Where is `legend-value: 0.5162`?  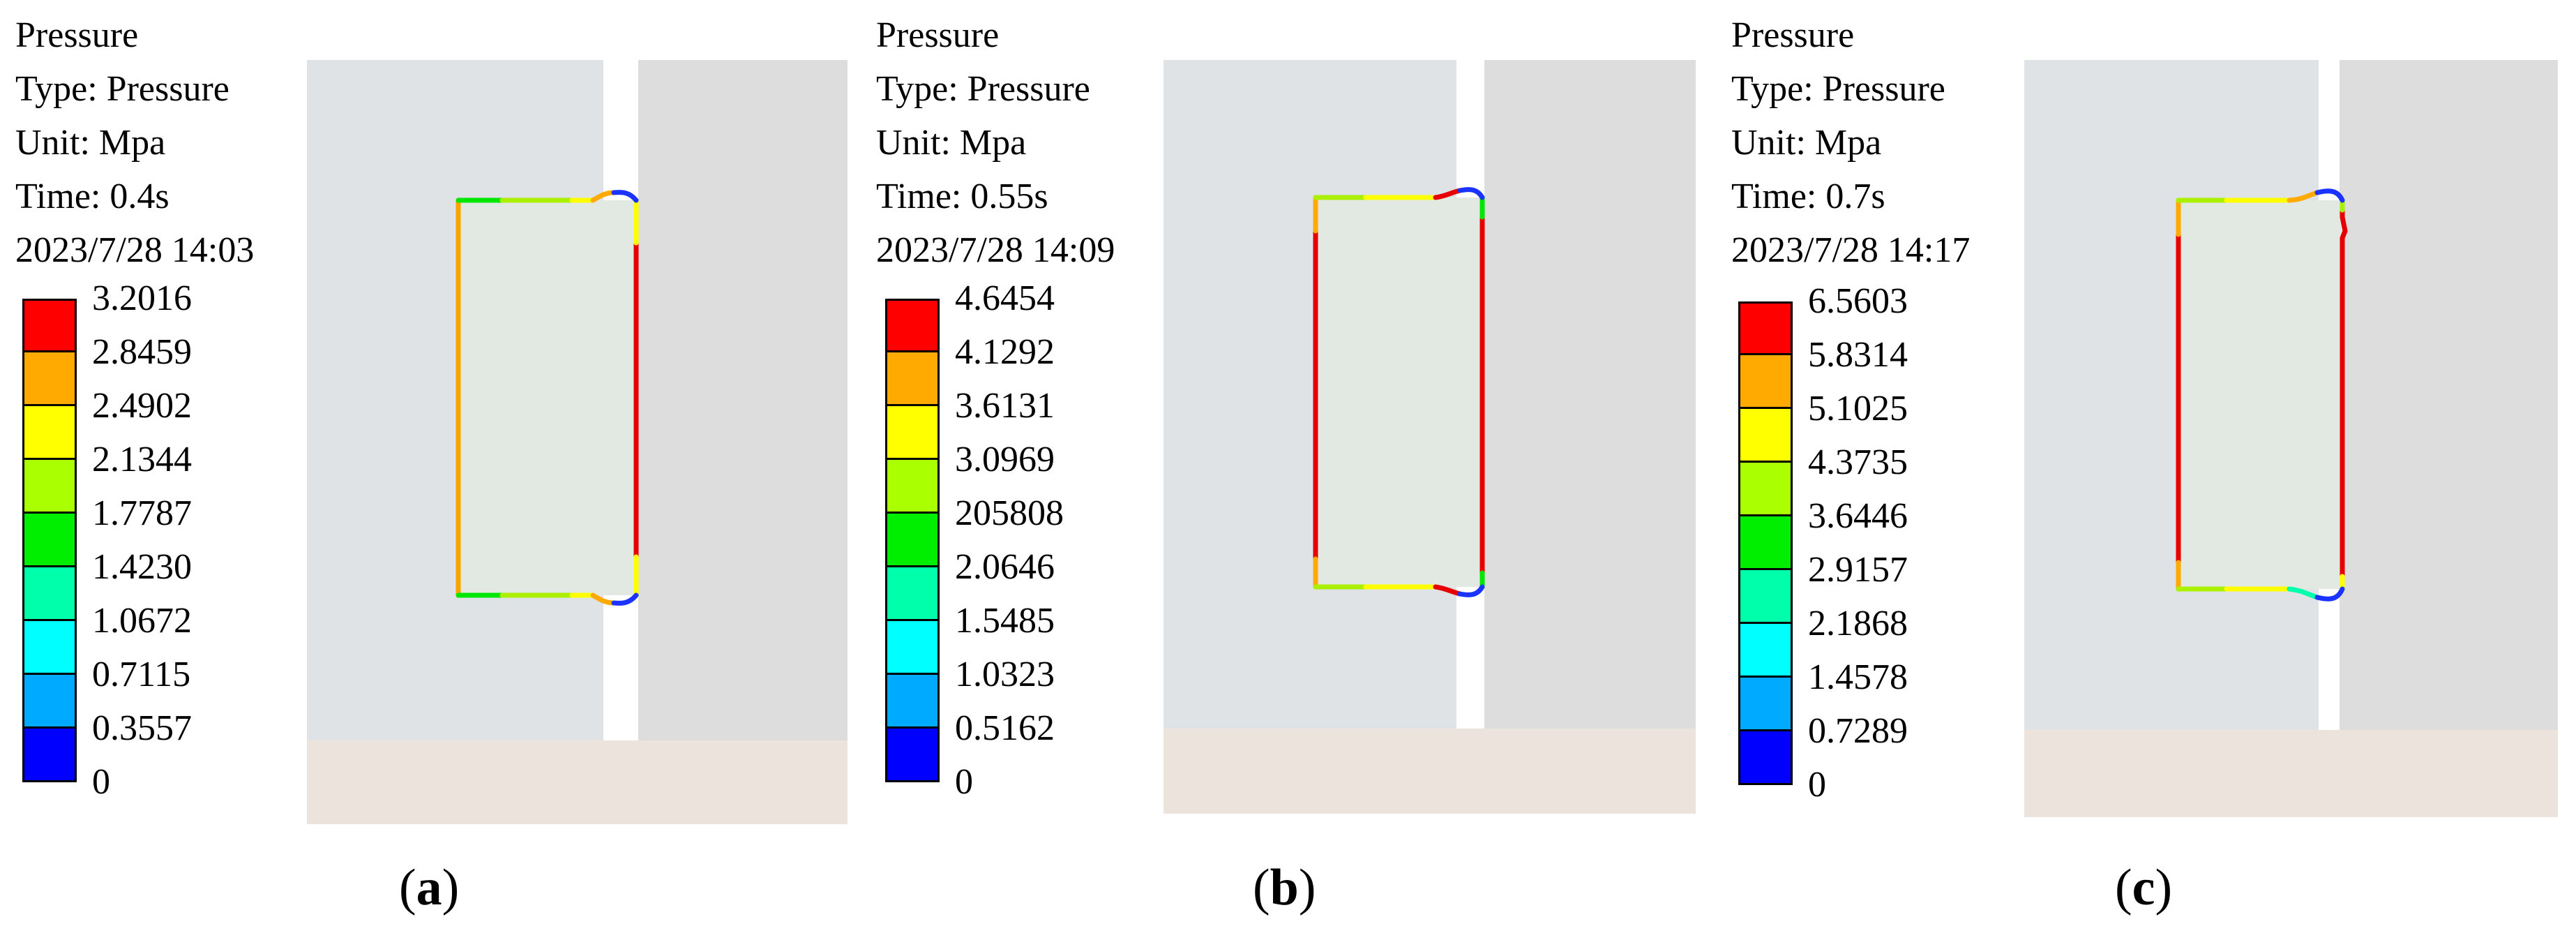
legend-value: 0.5162 is located at coordinates (1005, 728).